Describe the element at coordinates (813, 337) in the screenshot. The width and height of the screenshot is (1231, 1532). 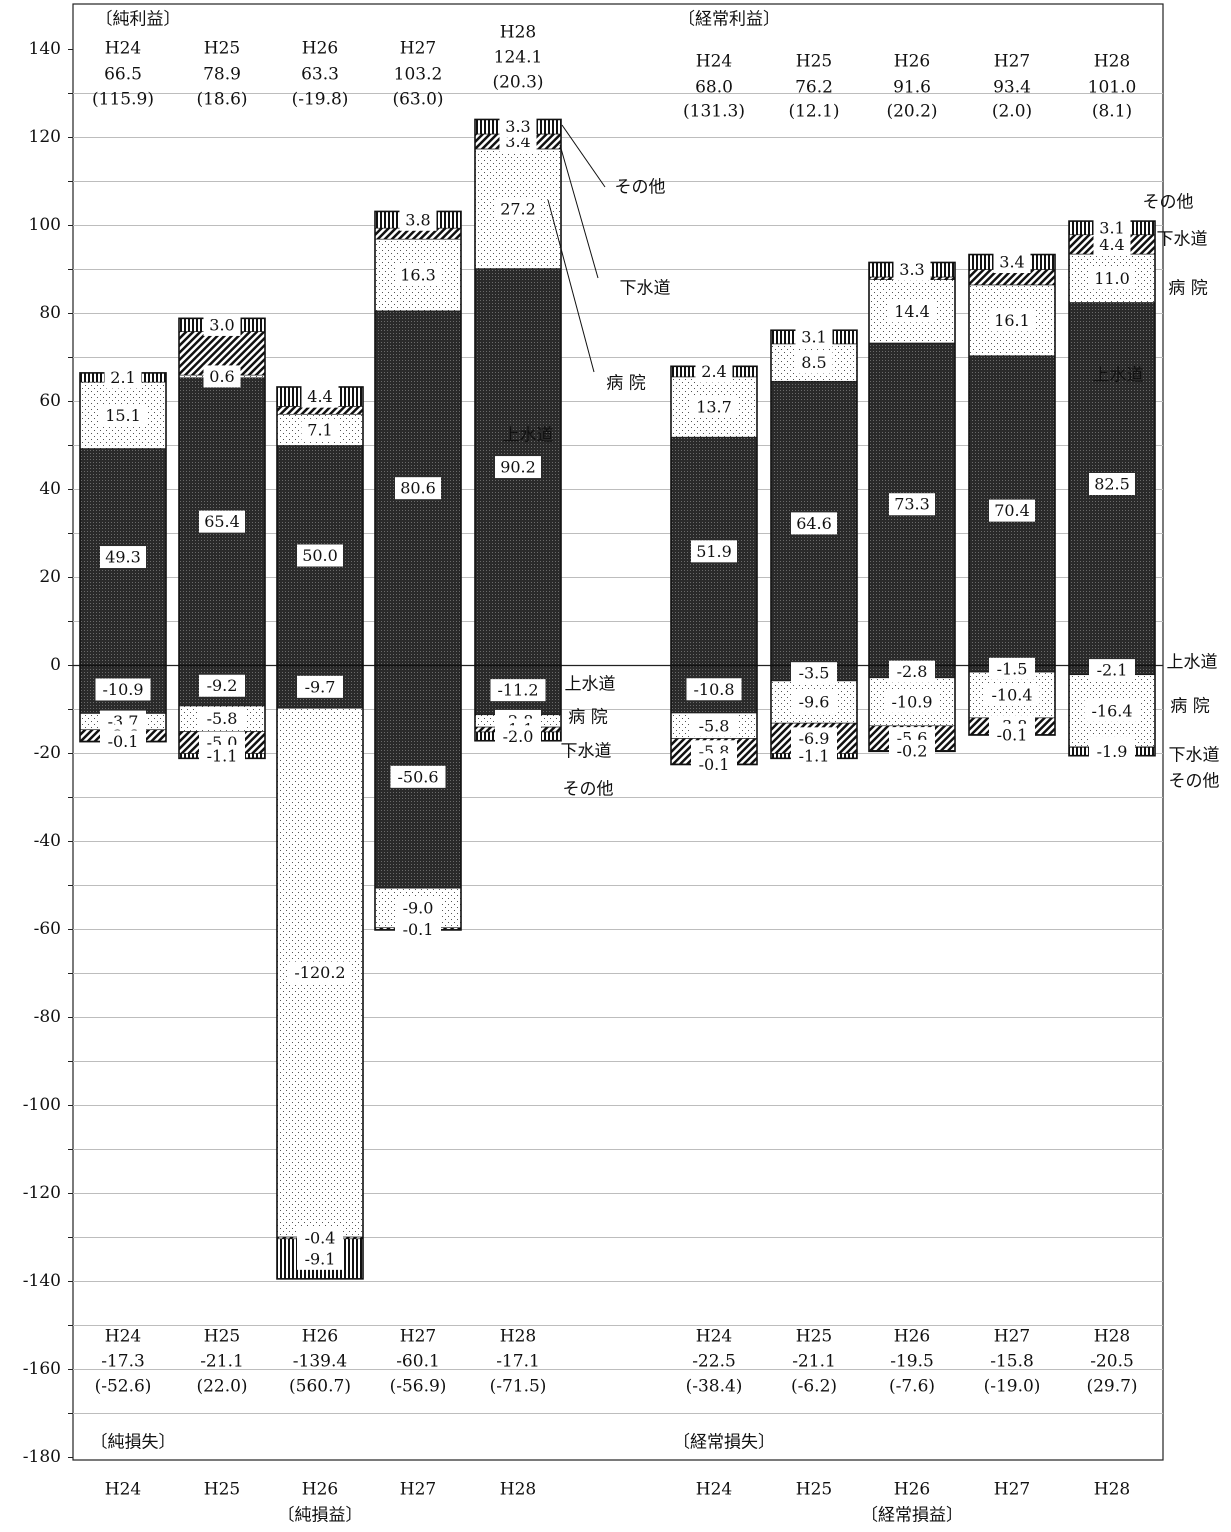
I see `data-label: 3.1` at that location.